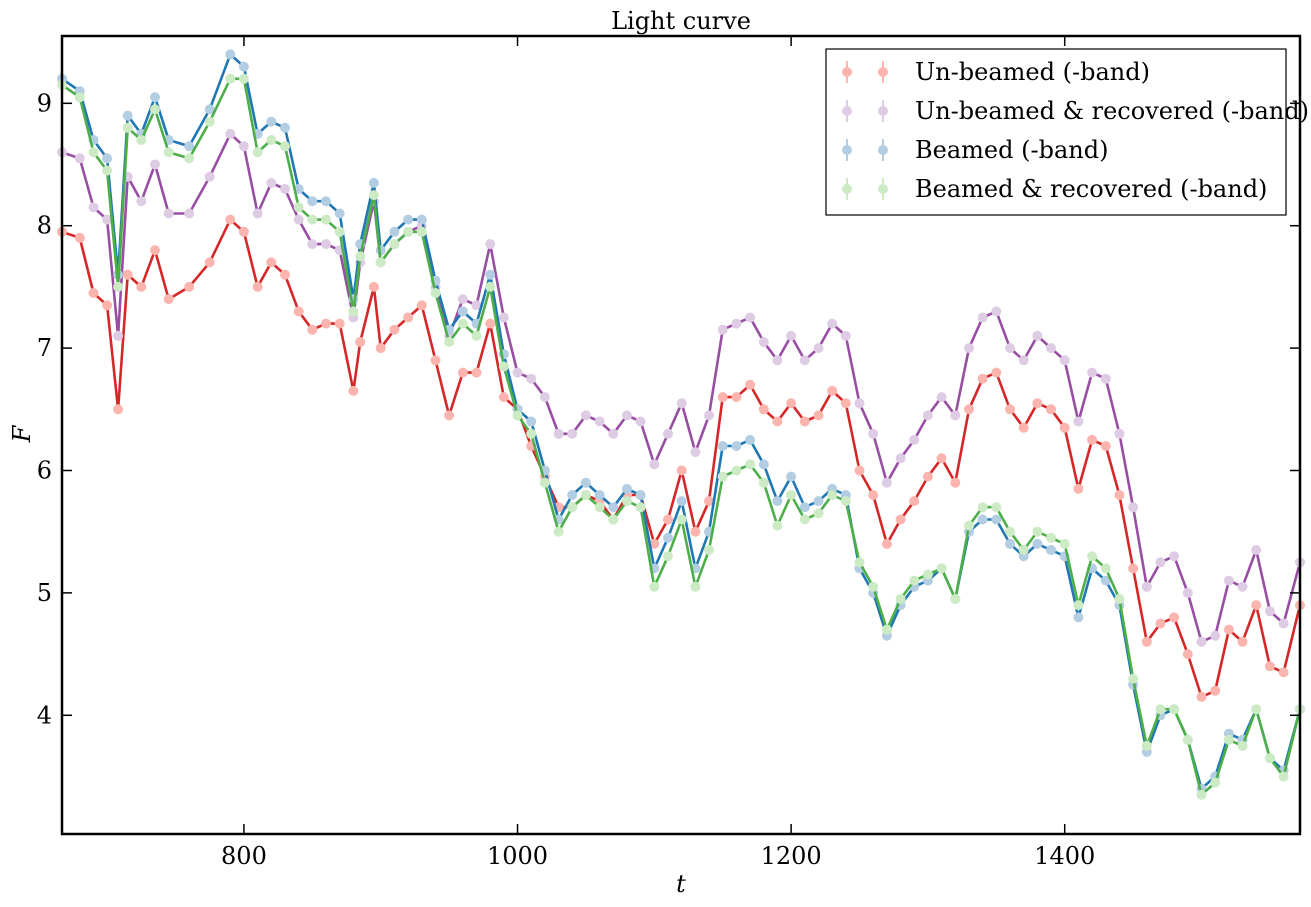 This screenshot has height=907, width=1311. What do you see at coordinates (791, 856) in the screenshot?
I see `x-tick-label: 1200` at bounding box center [791, 856].